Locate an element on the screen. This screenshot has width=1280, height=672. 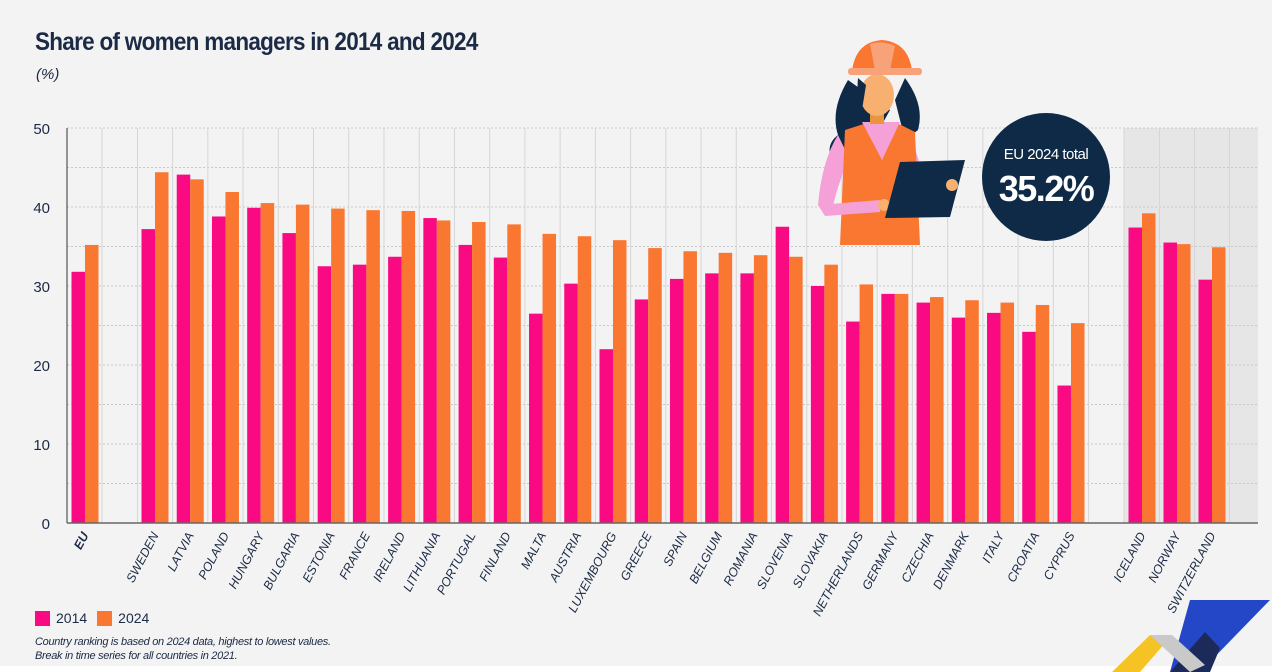
bar-2014-netherlands is located at coordinates (853, 422).